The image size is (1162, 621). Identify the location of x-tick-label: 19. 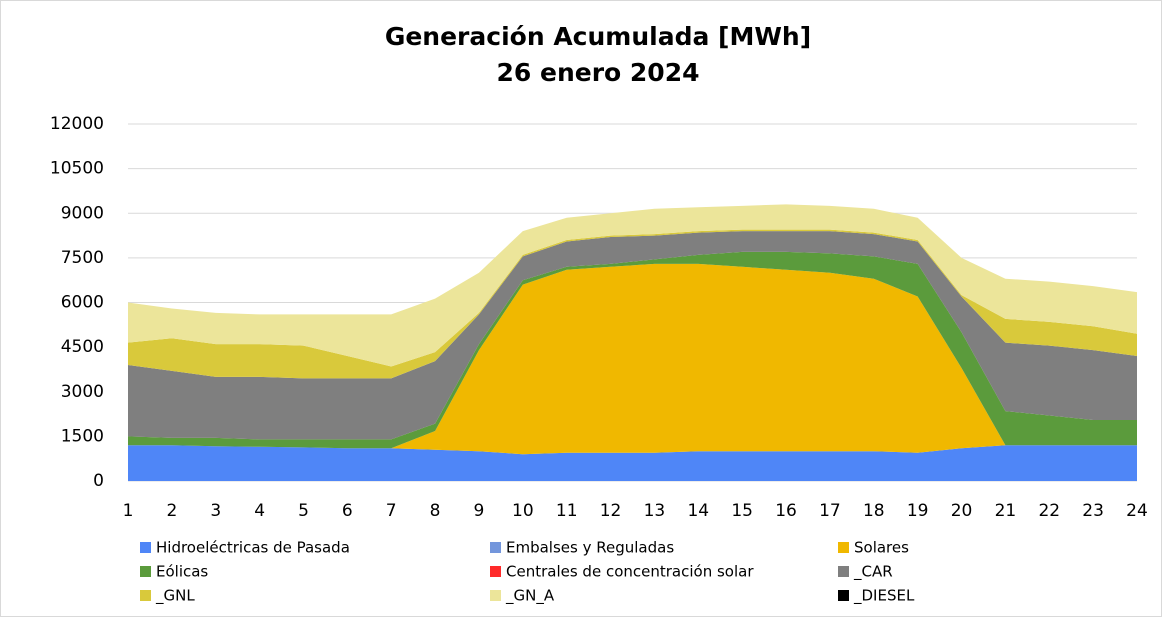
(918, 511).